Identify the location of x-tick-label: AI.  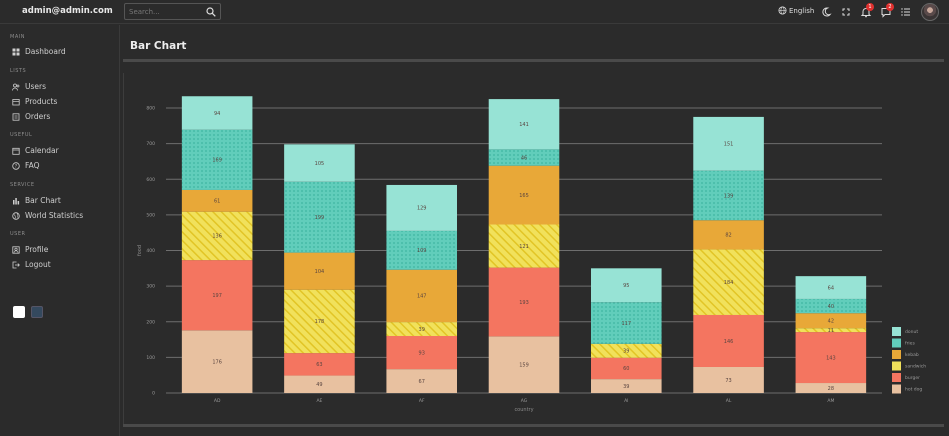
(626, 401).